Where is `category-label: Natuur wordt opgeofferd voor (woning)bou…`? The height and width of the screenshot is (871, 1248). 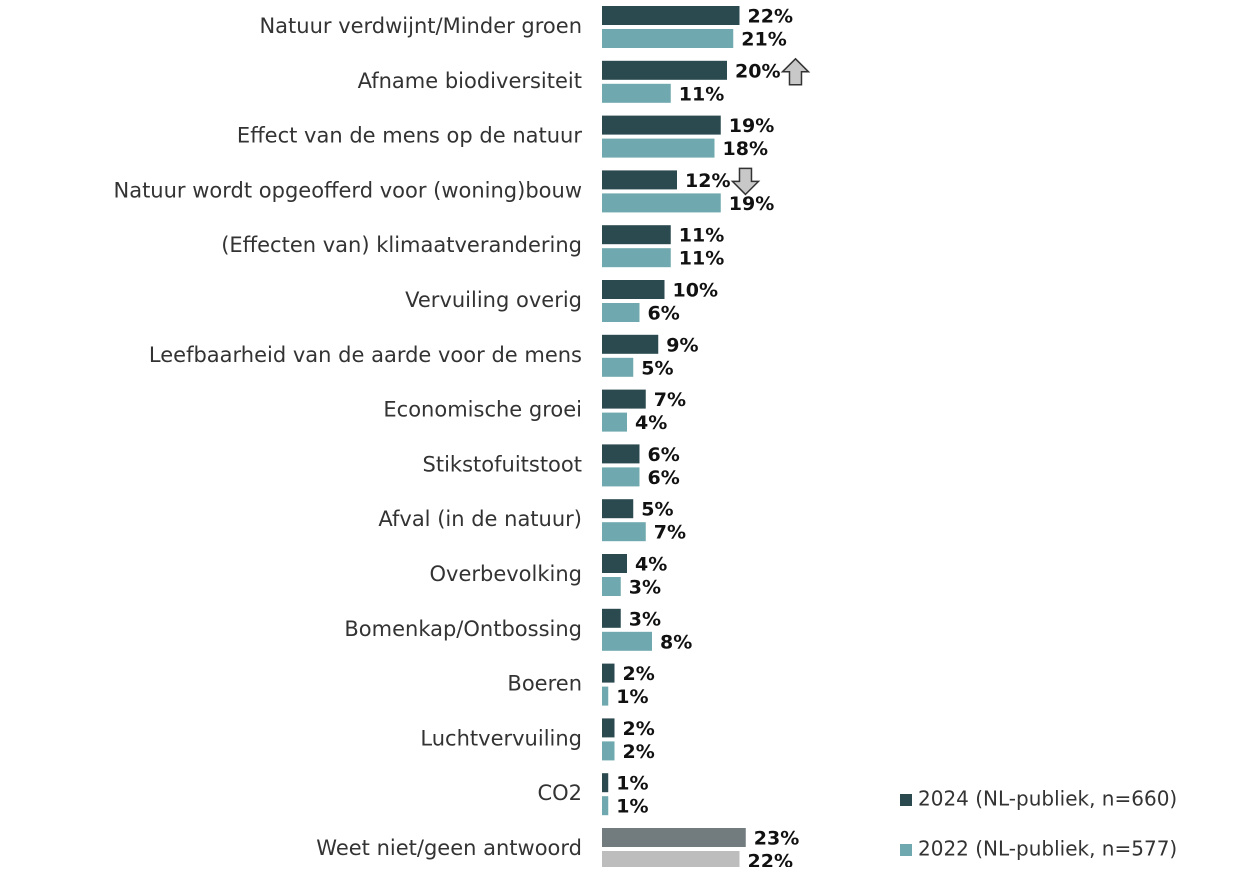
category-label: Natuur wordt opgeofferd voor (woning)bou… is located at coordinates (348, 190).